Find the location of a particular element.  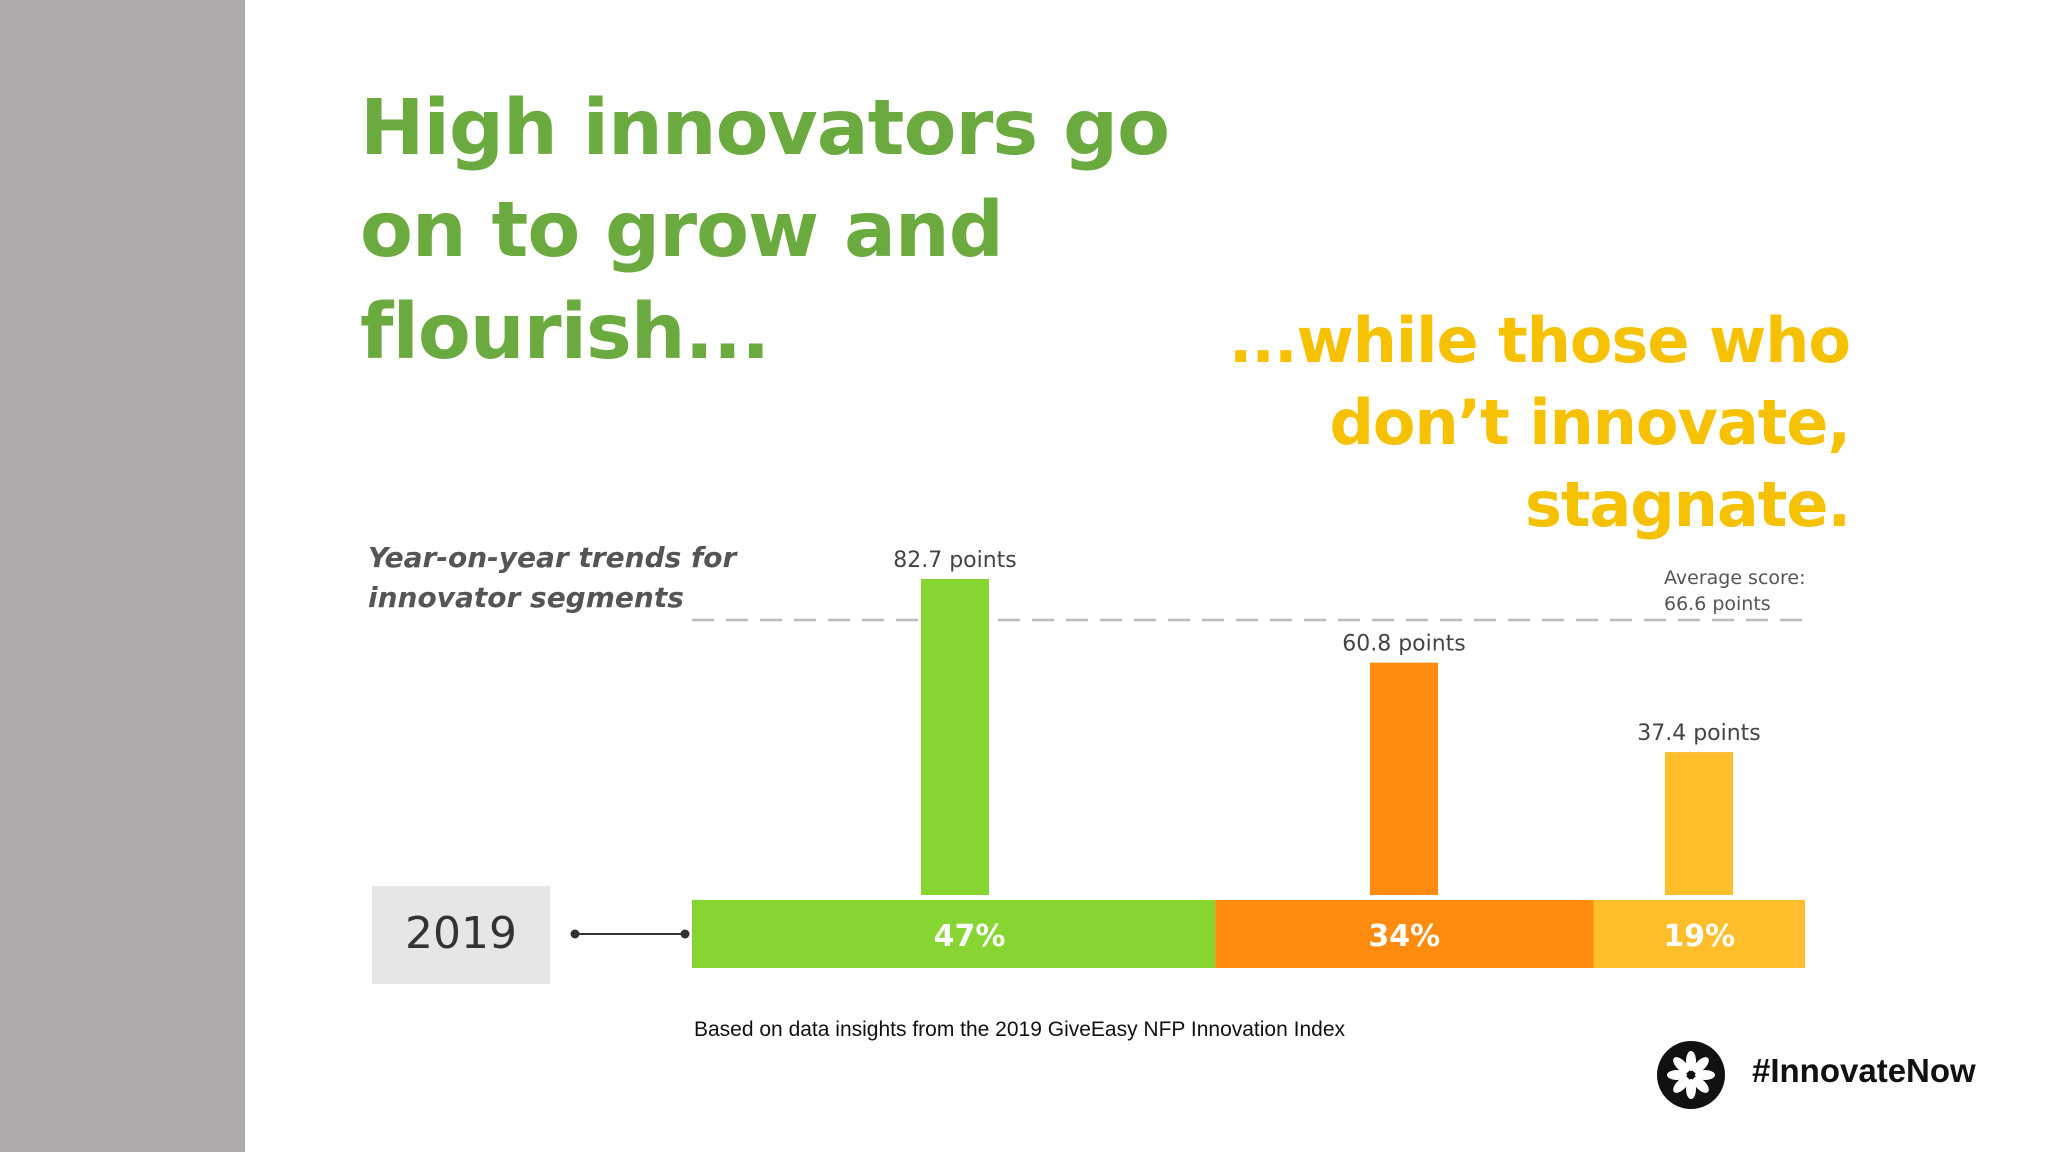

year-indicator: 2019 is located at coordinates (531, 935).